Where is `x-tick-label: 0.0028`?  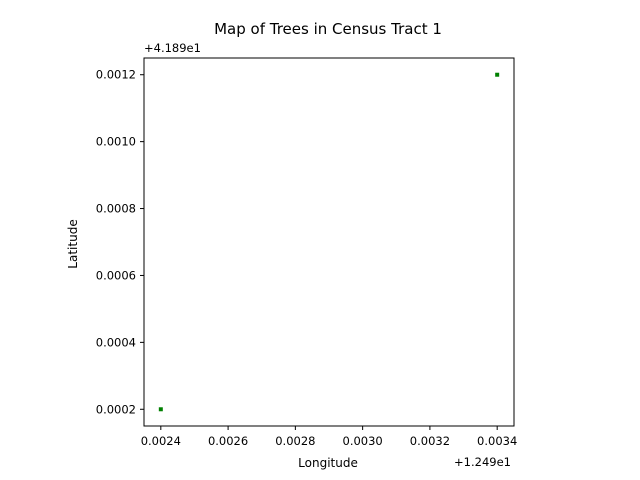
x-tick-label: 0.0028 is located at coordinates (295, 441).